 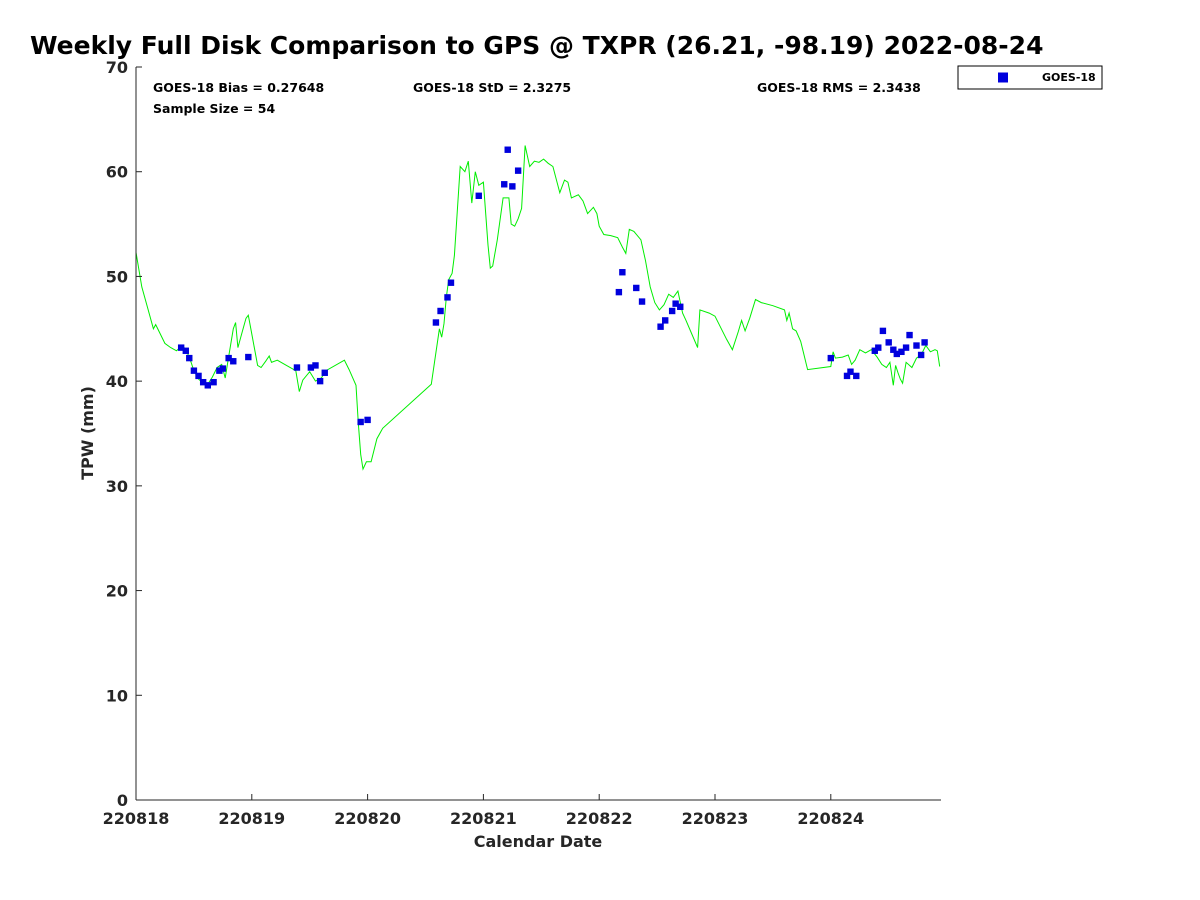 I want to click on x-tick-label: 220820, so click(x=367, y=818).